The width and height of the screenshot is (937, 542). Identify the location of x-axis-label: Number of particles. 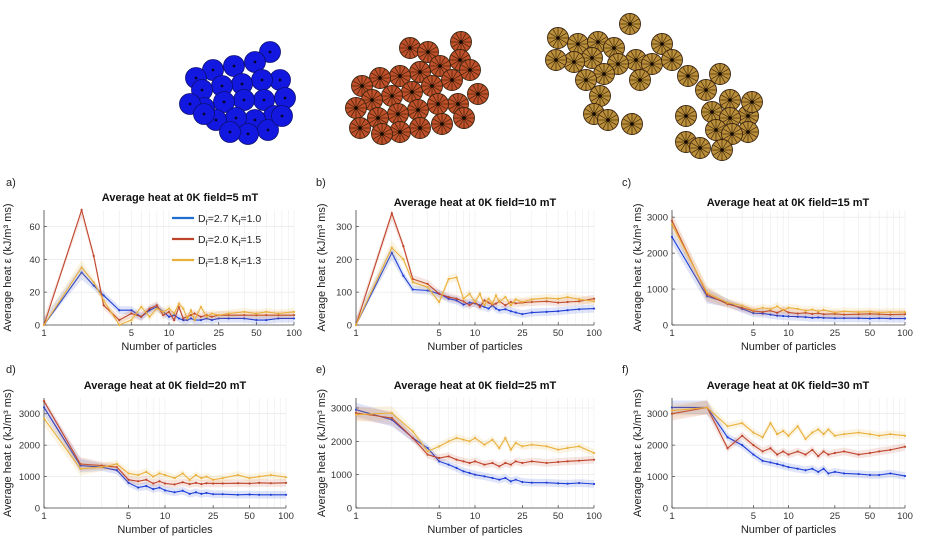
(475, 530).